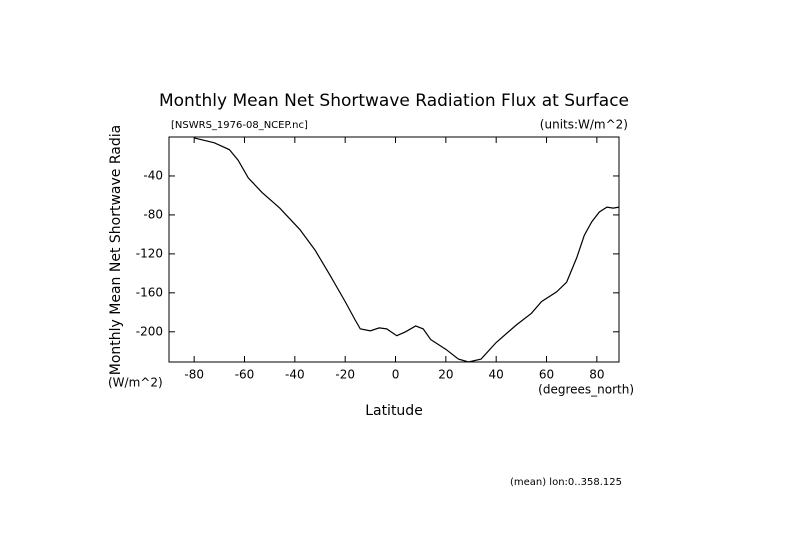  What do you see at coordinates (396, 375) in the screenshot?
I see `x-tick-label: 0` at bounding box center [396, 375].